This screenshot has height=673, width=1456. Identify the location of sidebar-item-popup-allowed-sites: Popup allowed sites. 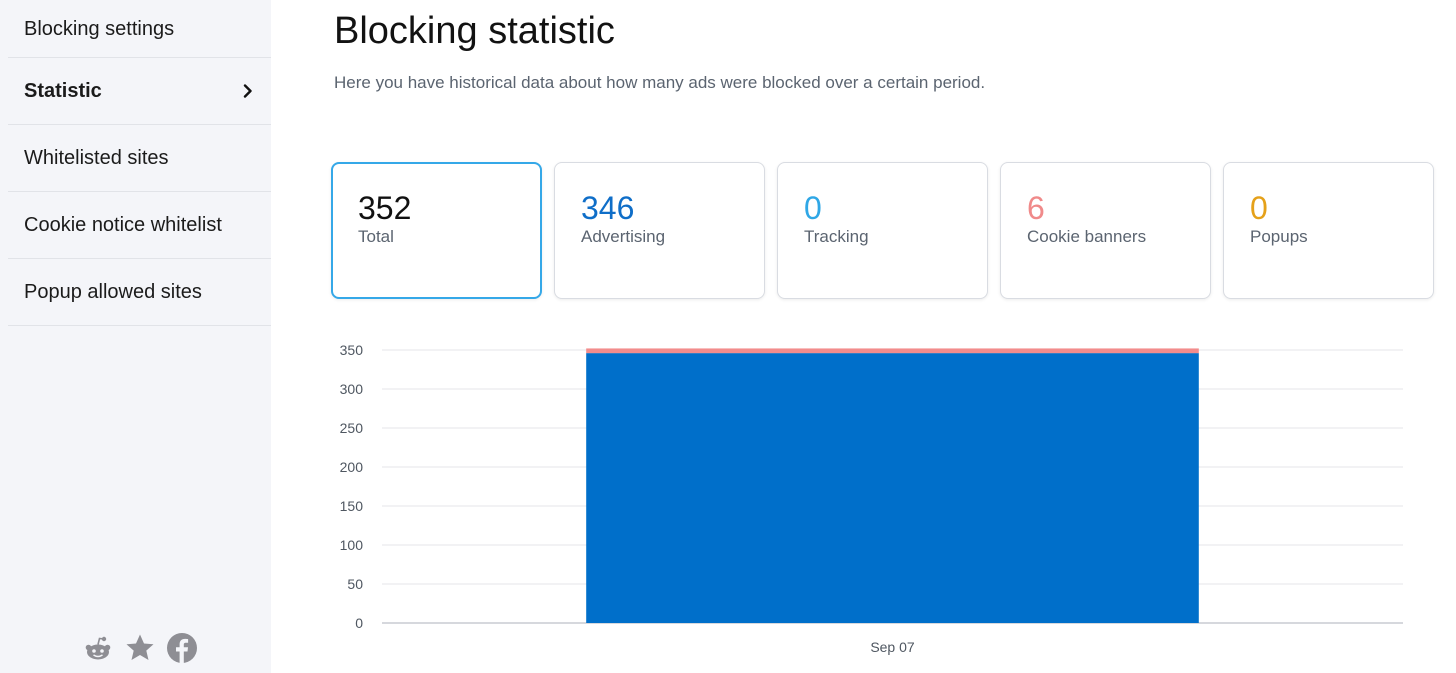
(139, 292).